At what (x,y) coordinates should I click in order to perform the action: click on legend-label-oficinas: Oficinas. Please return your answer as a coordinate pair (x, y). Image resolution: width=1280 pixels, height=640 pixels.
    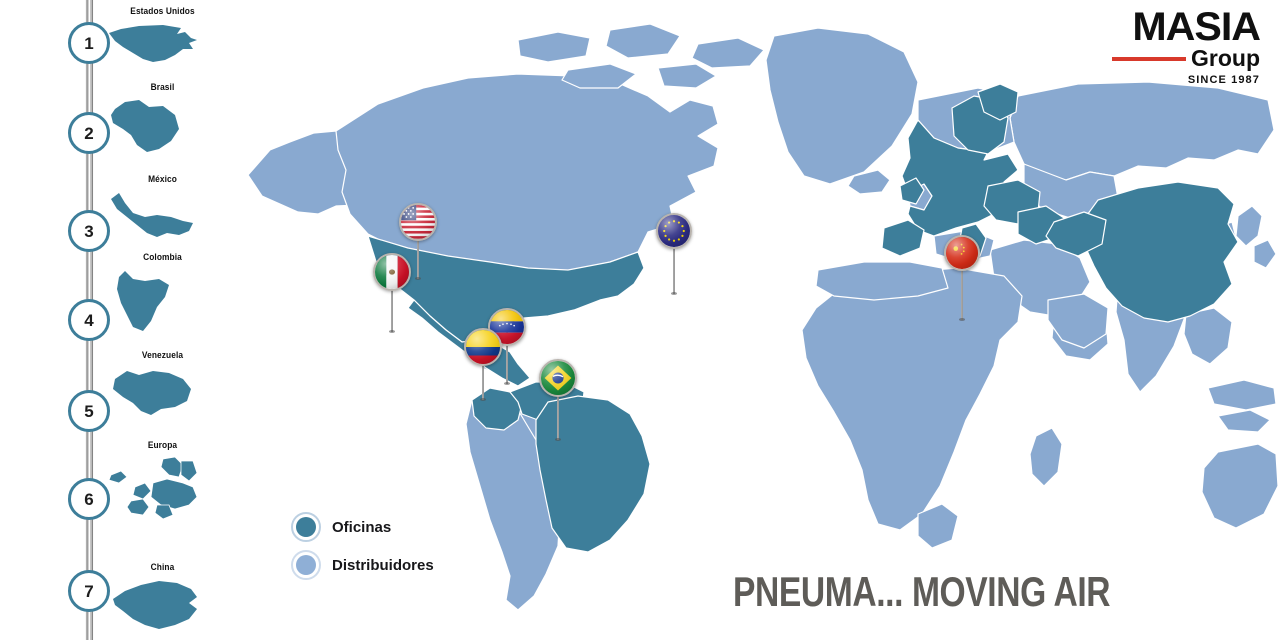
    Looking at the image, I should click on (362, 527).